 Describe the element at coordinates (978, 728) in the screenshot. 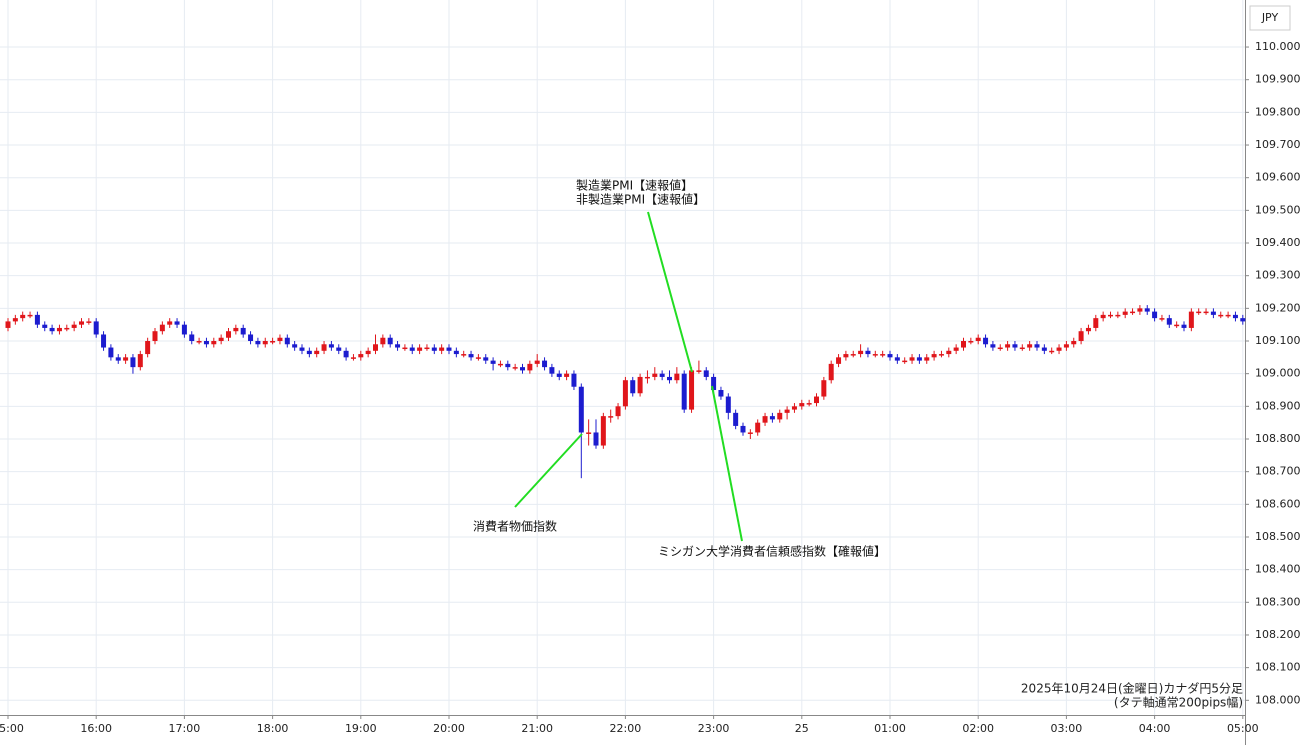

I see `x-tick-label: 02:00` at that location.